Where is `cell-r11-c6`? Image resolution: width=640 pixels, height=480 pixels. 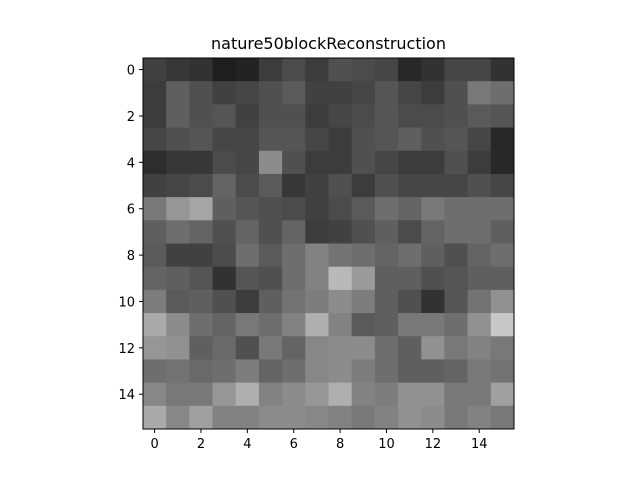
cell-r11-c6 is located at coordinates (294, 325).